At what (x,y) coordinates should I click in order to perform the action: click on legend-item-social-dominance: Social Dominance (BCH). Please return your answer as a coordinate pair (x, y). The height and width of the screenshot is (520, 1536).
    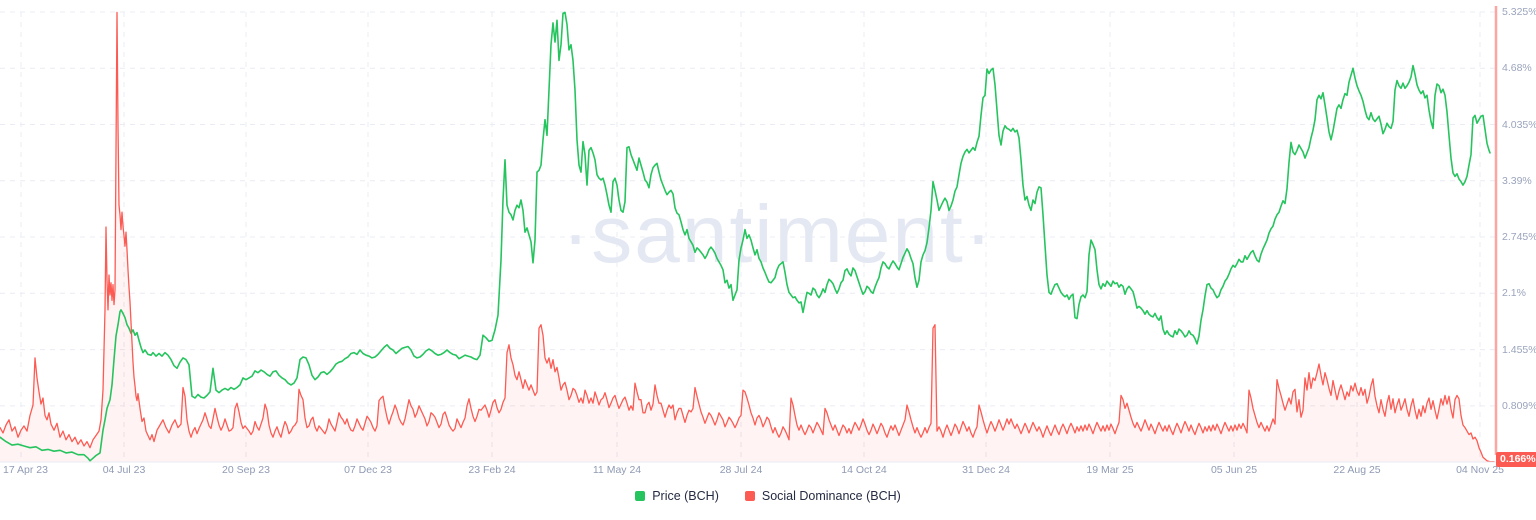
    Looking at the image, I should click on (822, 496).